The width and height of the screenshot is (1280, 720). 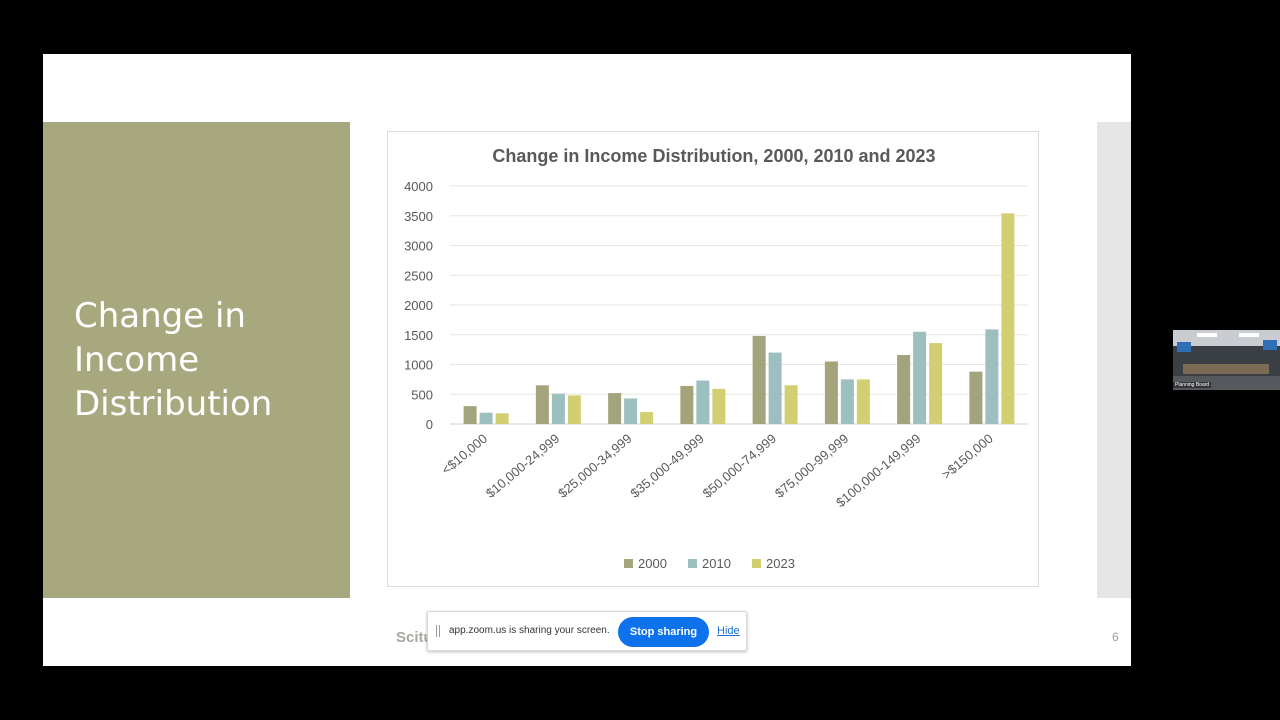 I want to click on y-tick-label: 0, so click(x=429, y=424).